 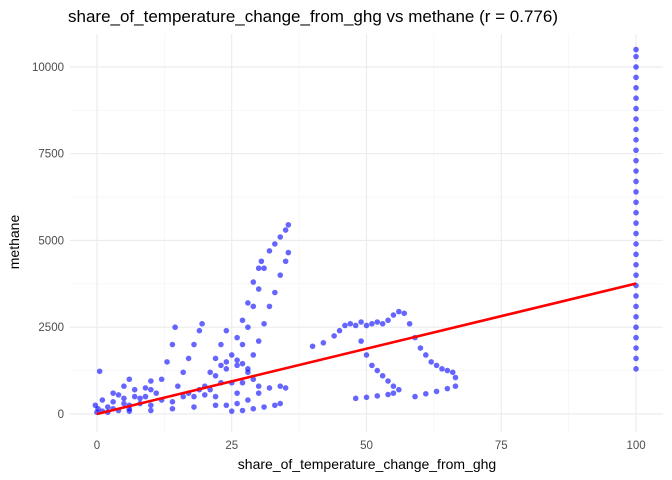 I want to click on x-tick-label: 75, so click(x=501, y=446).